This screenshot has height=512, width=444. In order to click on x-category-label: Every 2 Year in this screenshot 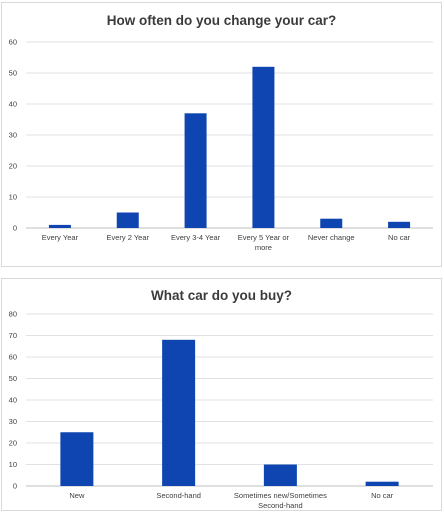, I will do `click(127, 237)`.